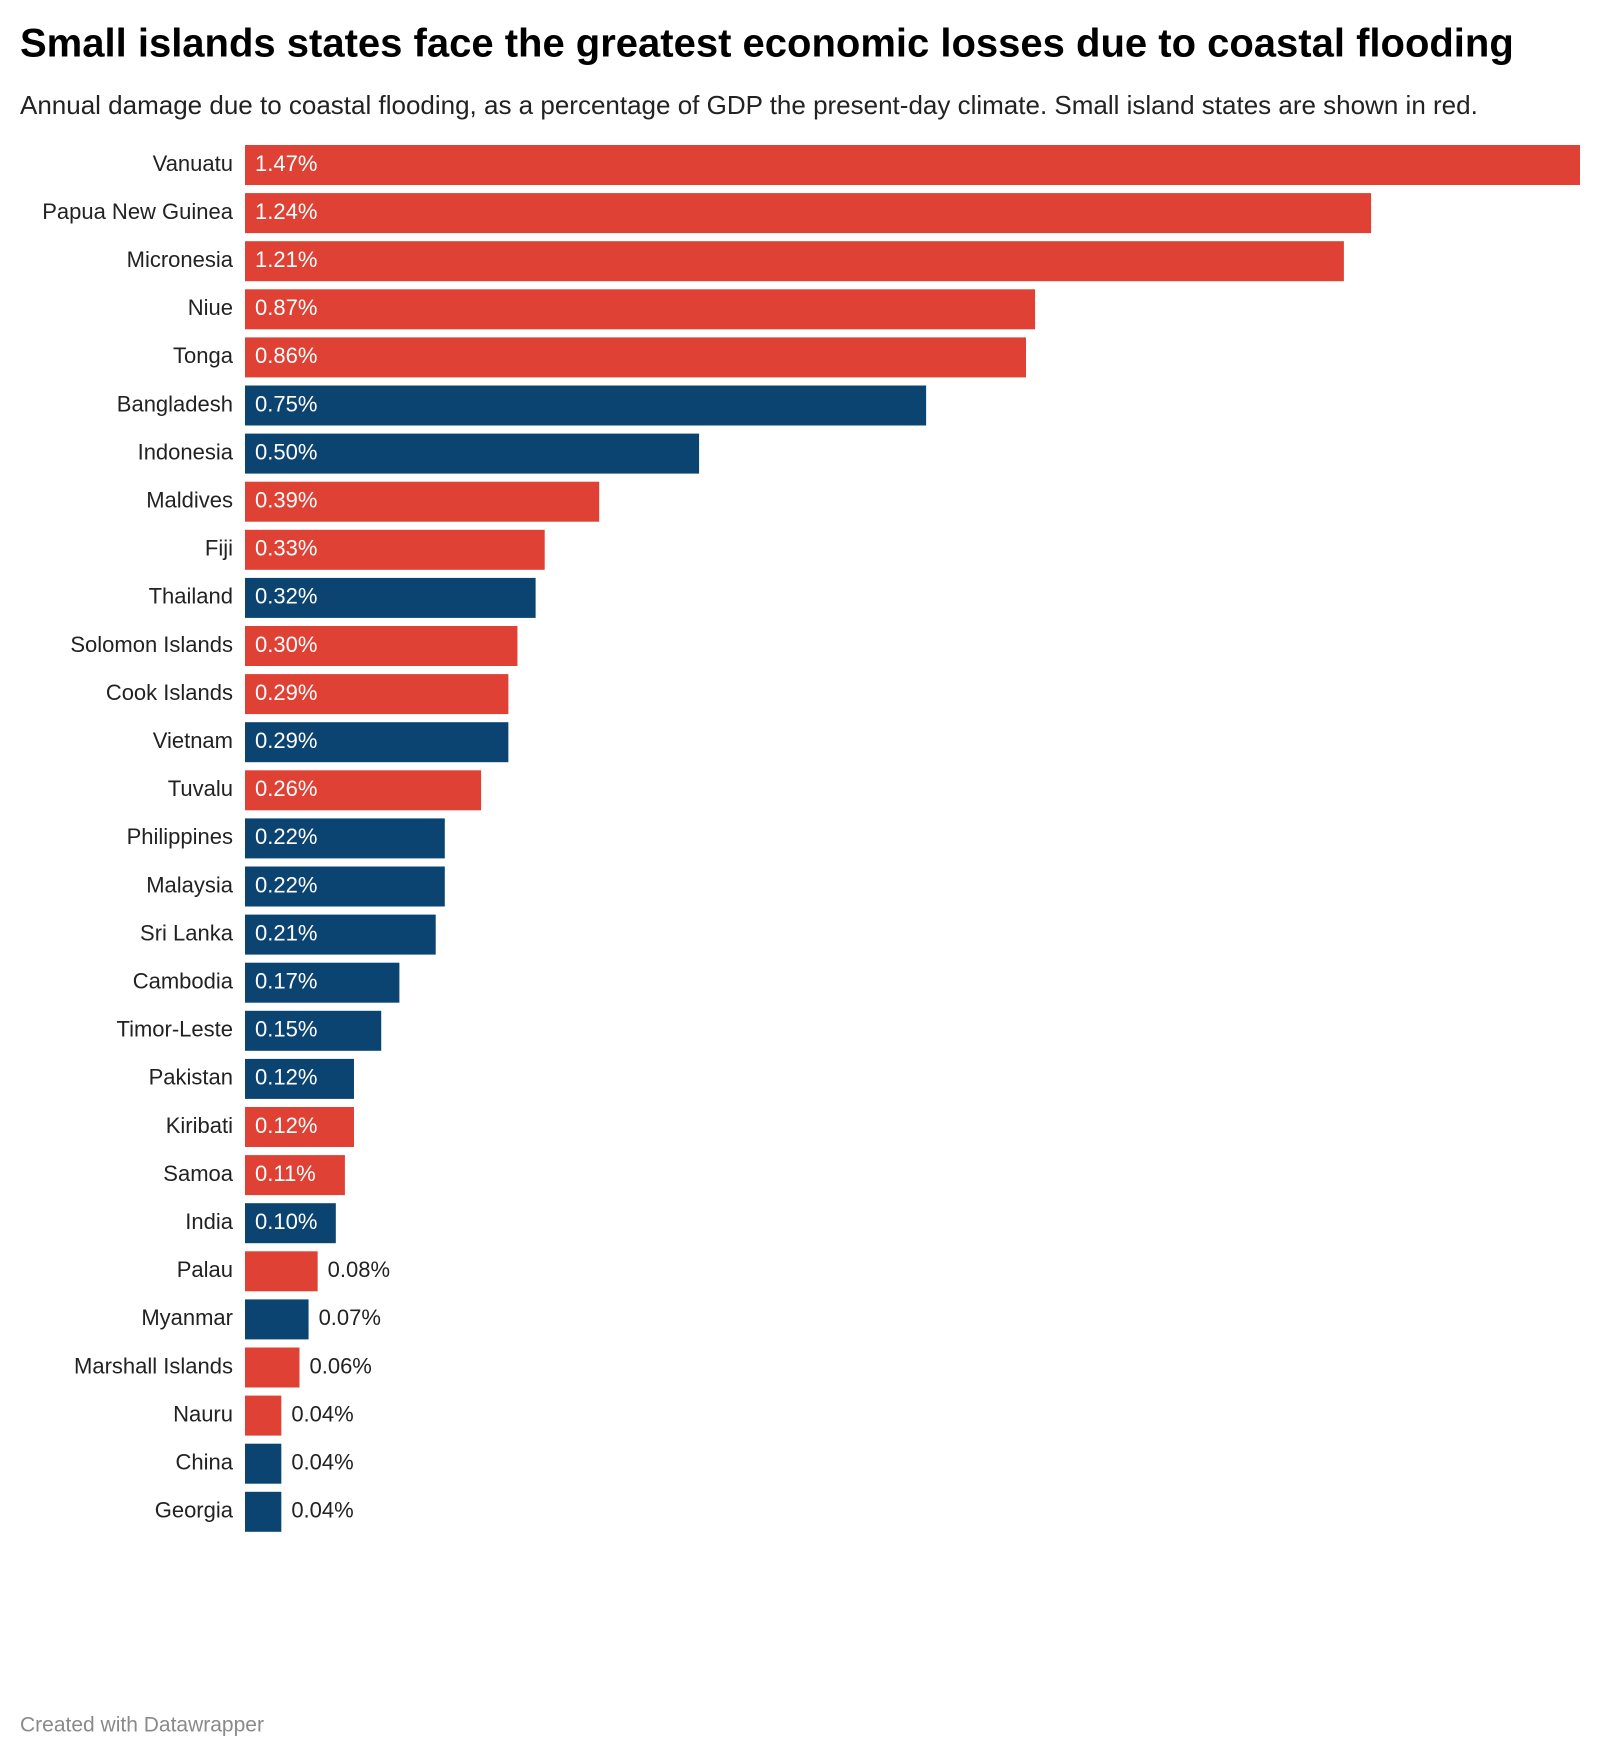 The image size is (1600, 1763). What do you see at coordinates (205, 1462) in the screenshot?
I see `category-label: China` at bounding box center [205, 1462].